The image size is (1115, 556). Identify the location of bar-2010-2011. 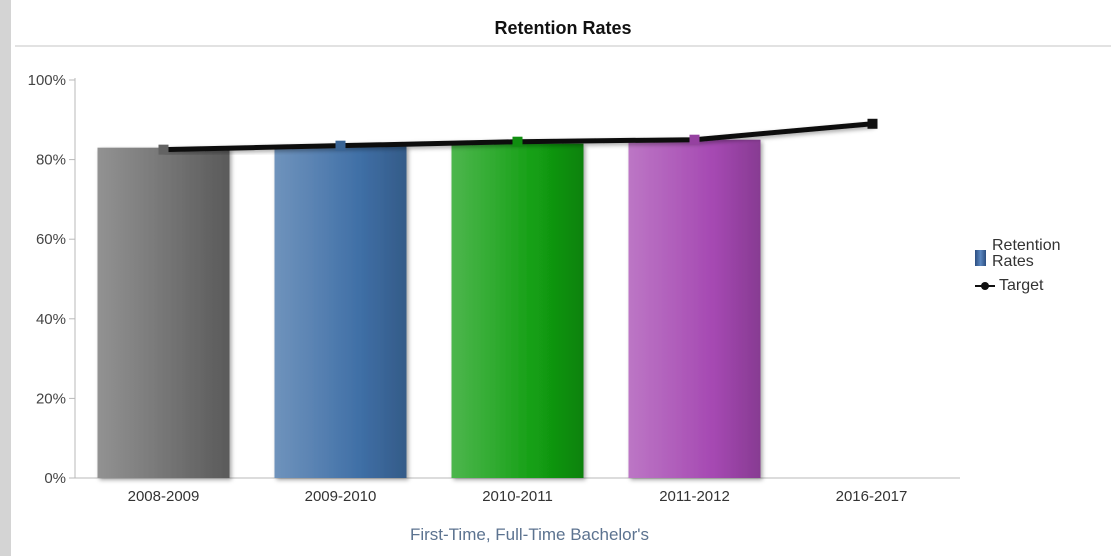
(518, 311).